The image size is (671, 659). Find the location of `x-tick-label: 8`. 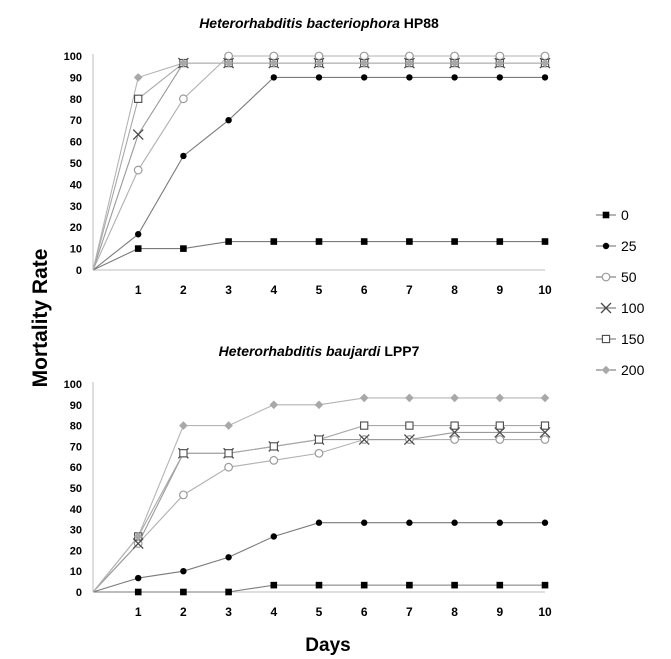

x-tick-label: 8 is located at coordinates (454, 612).